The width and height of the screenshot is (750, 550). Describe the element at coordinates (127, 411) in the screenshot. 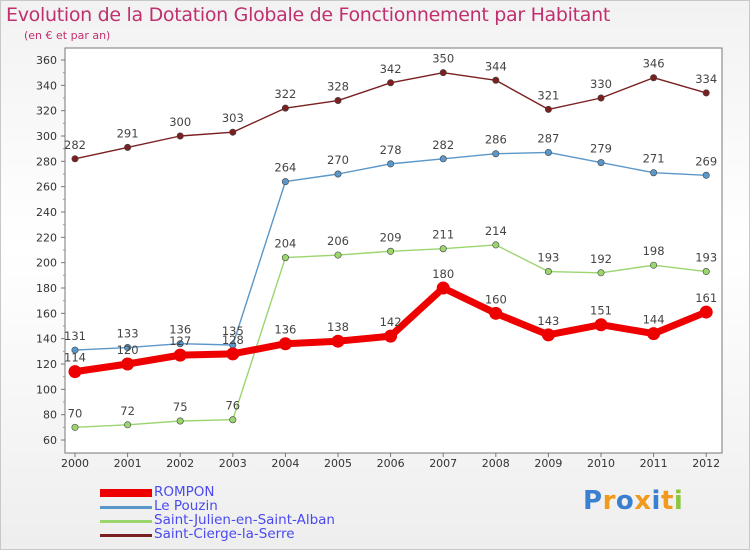

I see `data-label-saint-julien-en-saint-alban: 72` at that location.